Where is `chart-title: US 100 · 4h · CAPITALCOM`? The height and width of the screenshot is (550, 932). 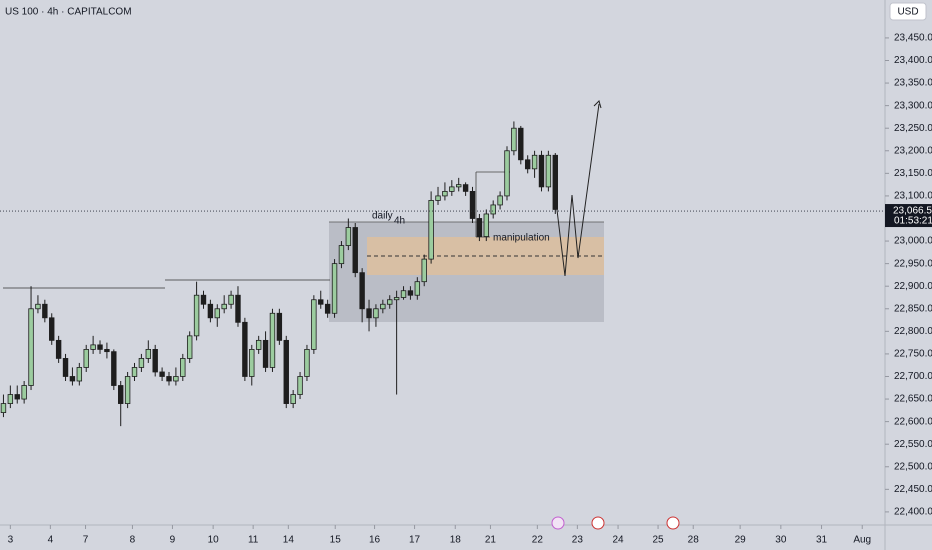 chart-title: US 100 · 4h · CAPITALCOM is located at coordinates (68, 12).